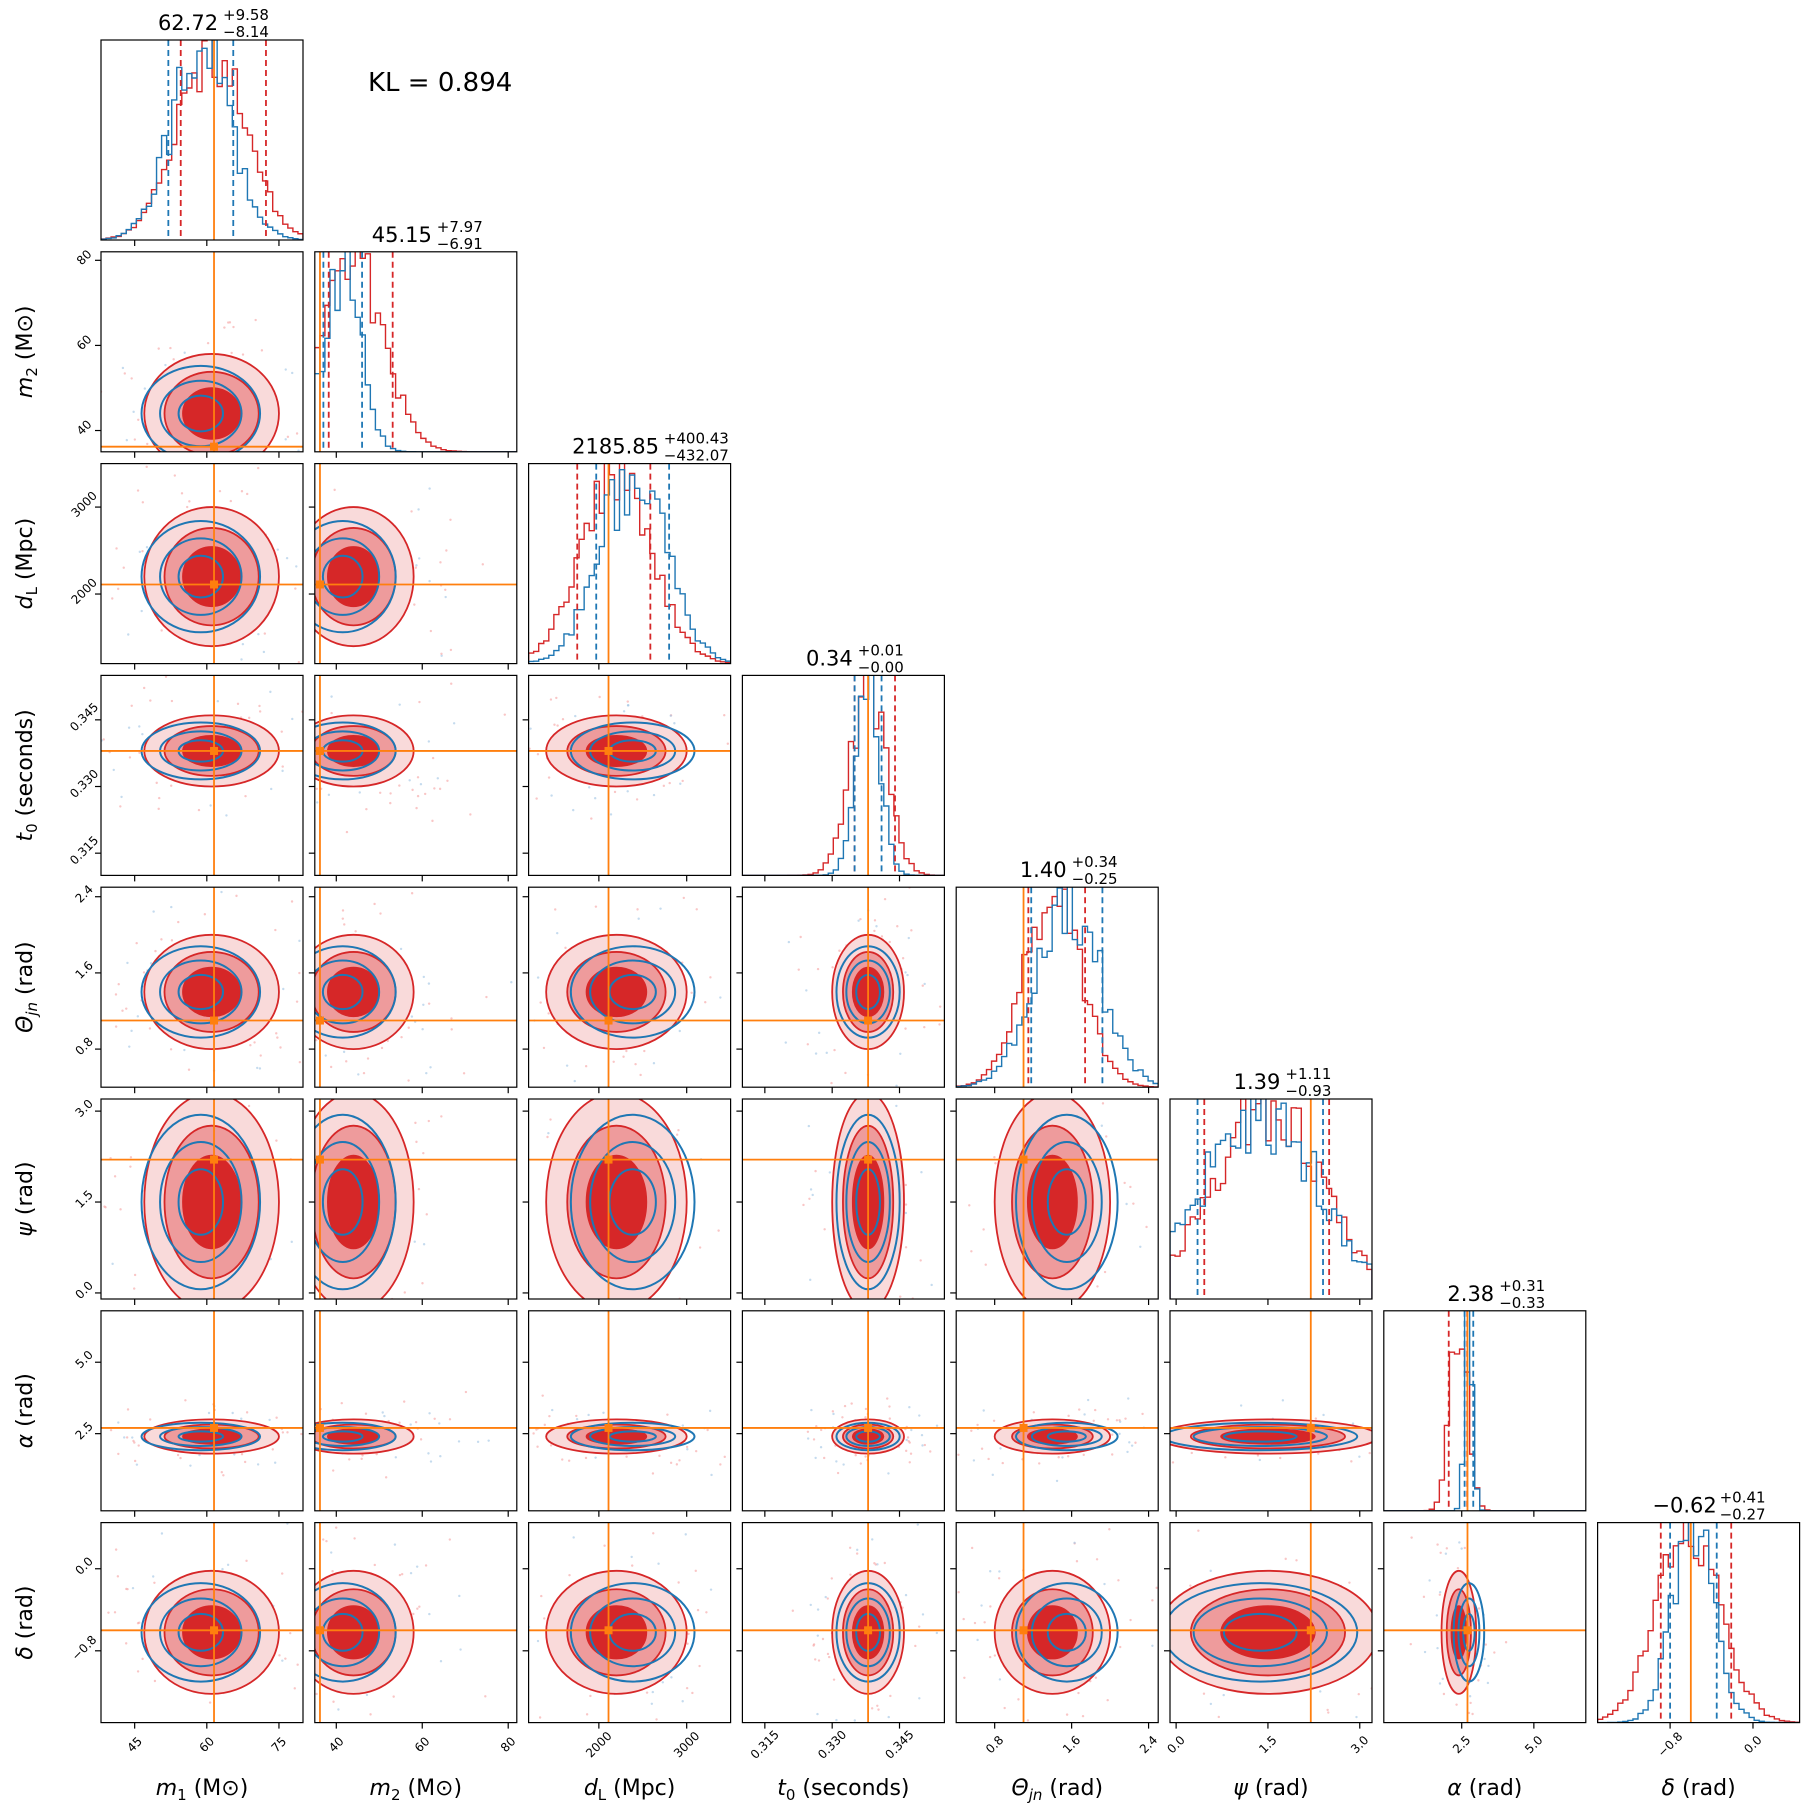  What do you see at coordinates (25, 1198) in the screenshot?
I see `y-axis-label-psi: ψ (rad)` at bounding box center [25, 1198].